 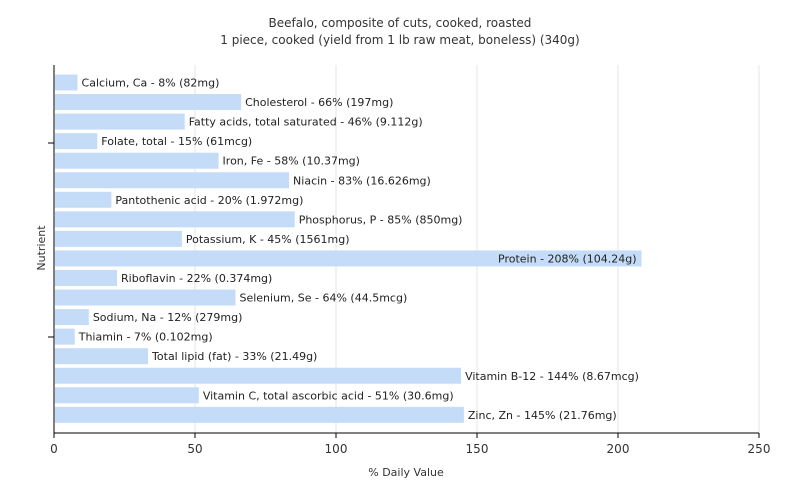 What do you see at coordinates (323, 298) in the screenshot?
I see `bar-label: Selenium, Se - 64% (44.5mcg)` at bounding box center [323, 298].